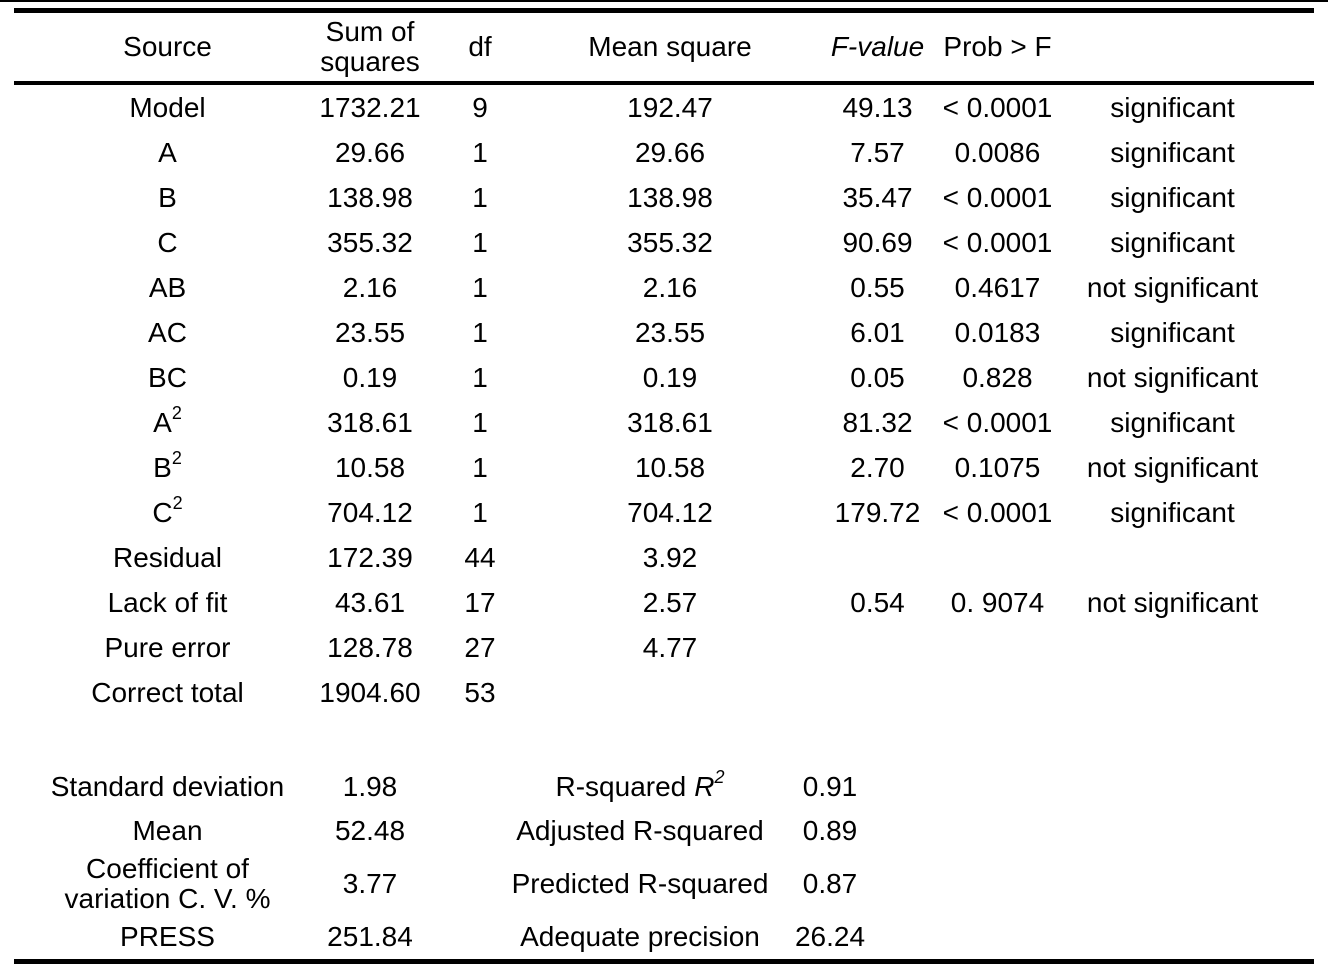 Image resolution: width=1328 pixels, height=980 pixels. I want to click on cell-source: Residual, so click(167, 557).